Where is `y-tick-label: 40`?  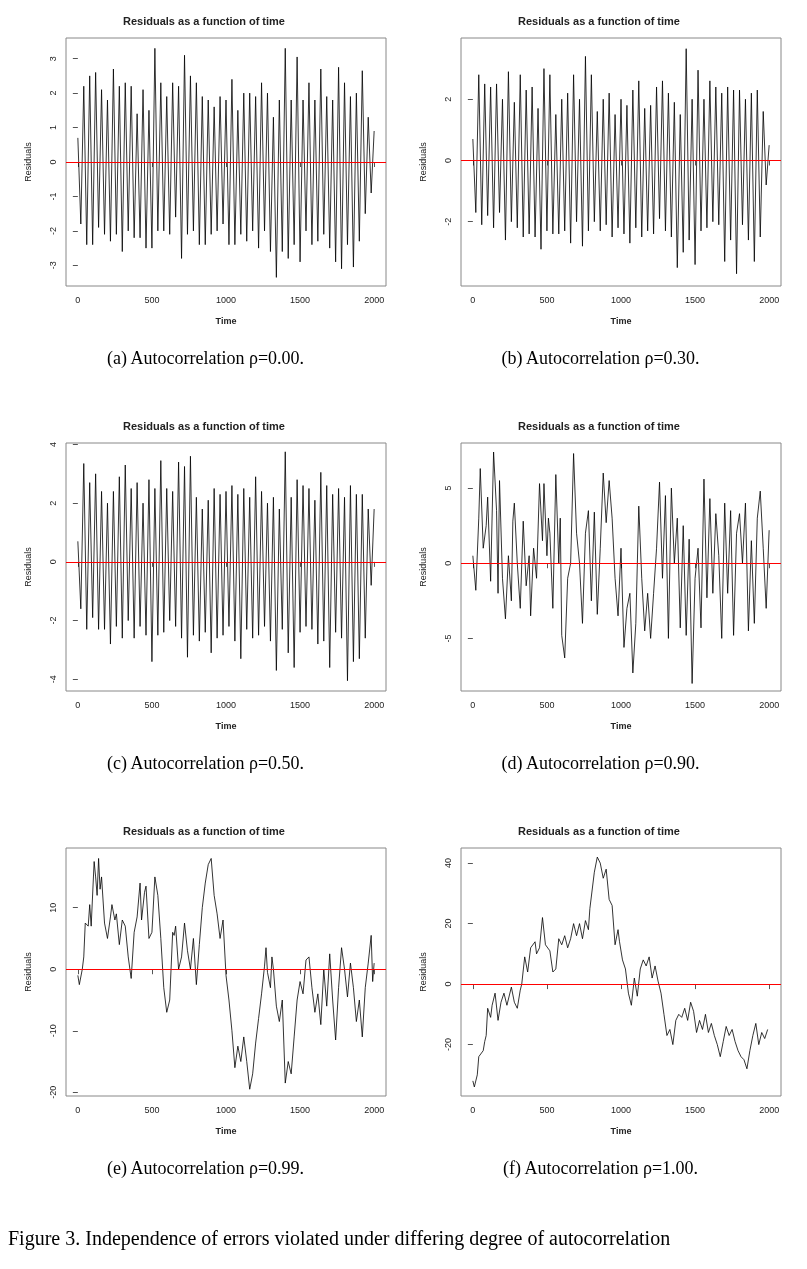 y-tick-label: 40 is located at coordinates (447, 863).